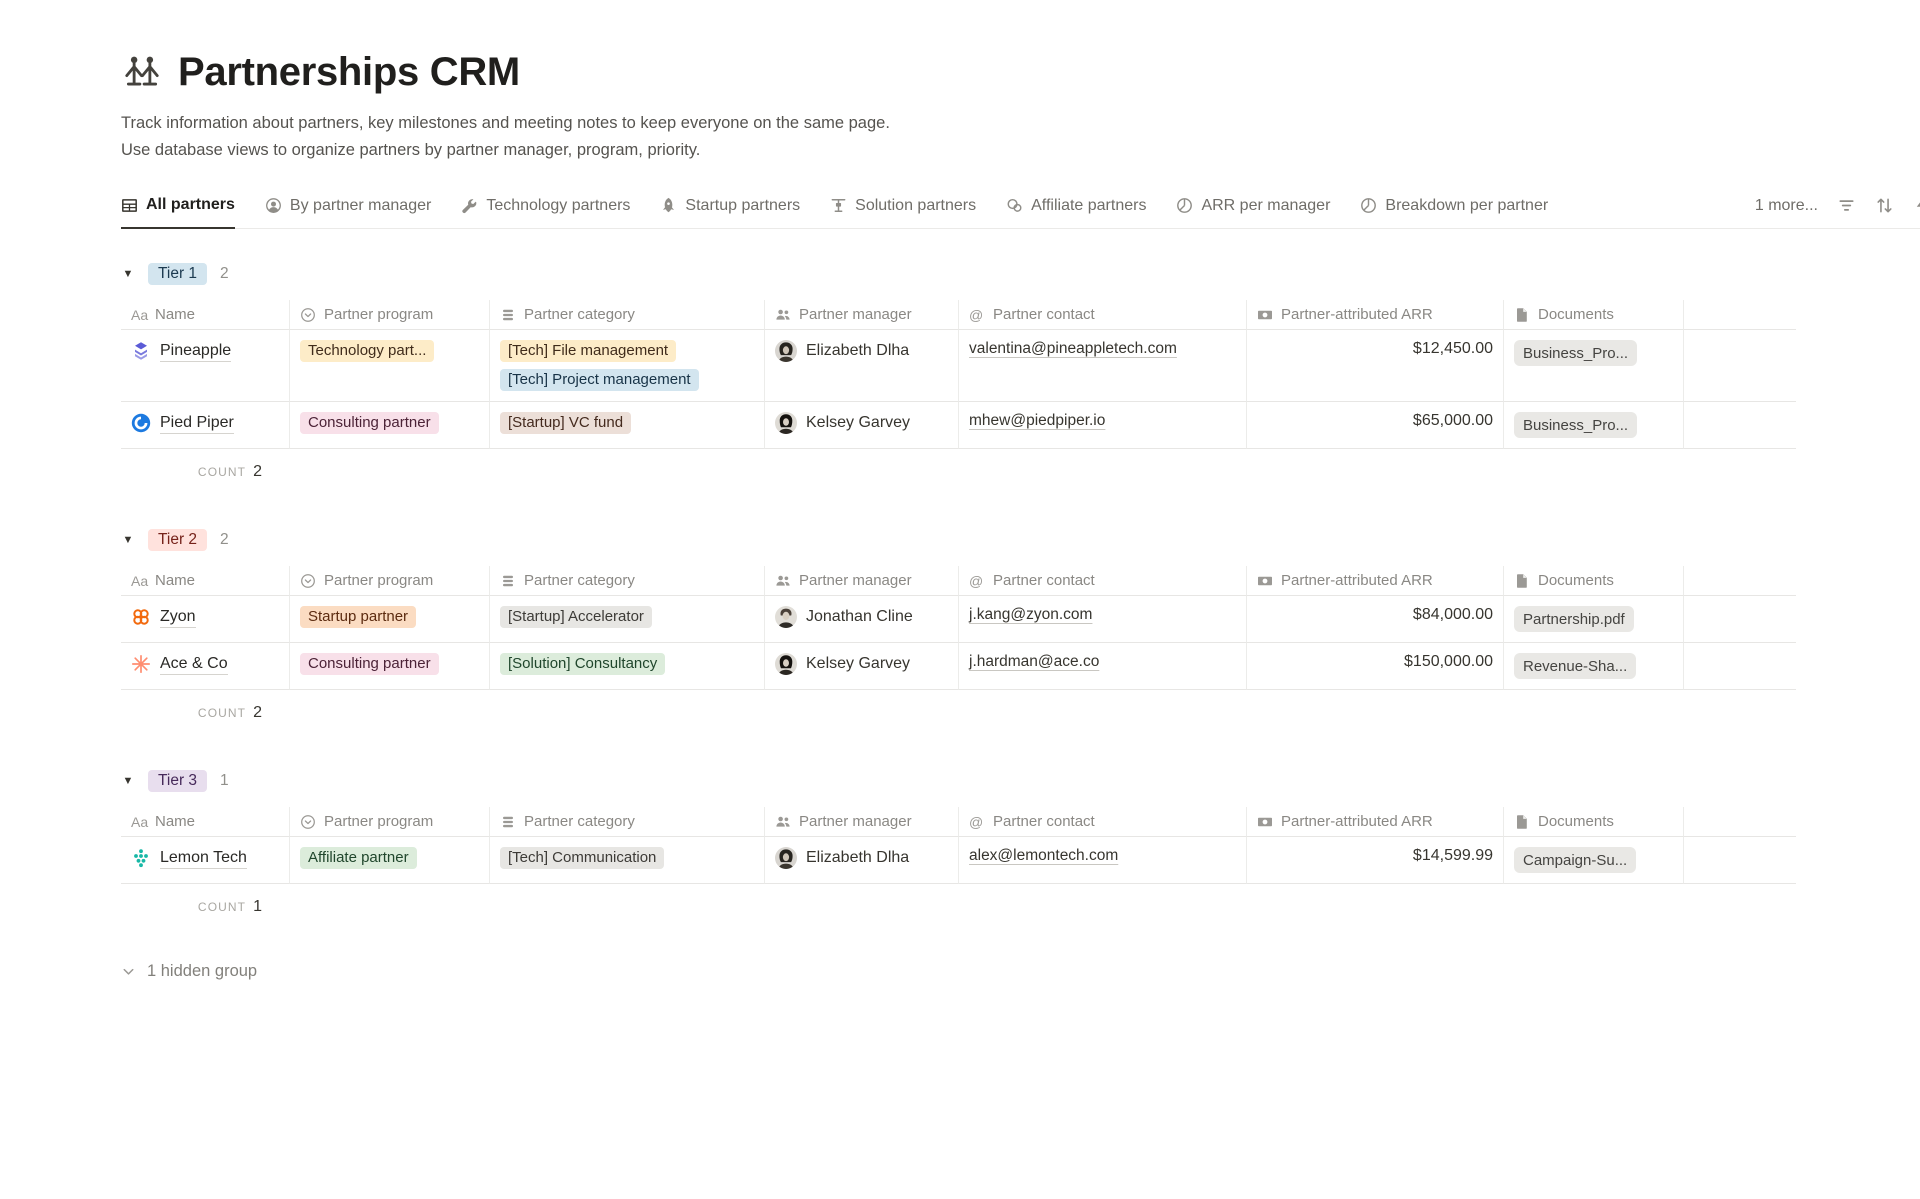 This screenshot has height=1199, width=1920. I want to click on cell-partner-category: [Solution] Consultancy, so click(627, 667).